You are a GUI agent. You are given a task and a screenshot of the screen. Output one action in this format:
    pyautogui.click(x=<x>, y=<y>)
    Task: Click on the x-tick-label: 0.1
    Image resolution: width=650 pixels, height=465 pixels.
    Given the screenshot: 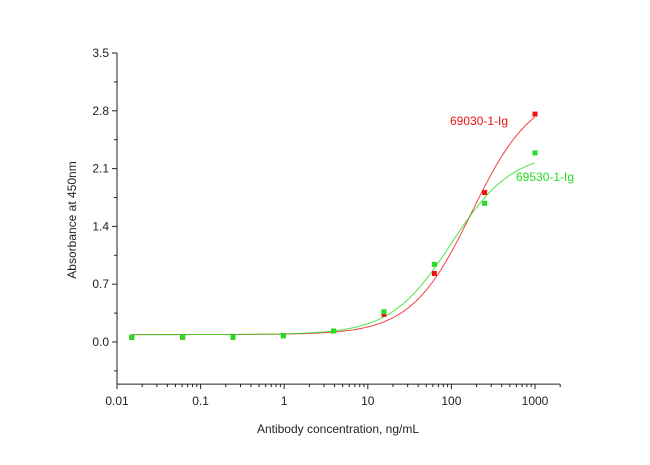 What is the action you would take?
    pyautogui.click(x=200, y=401)
    